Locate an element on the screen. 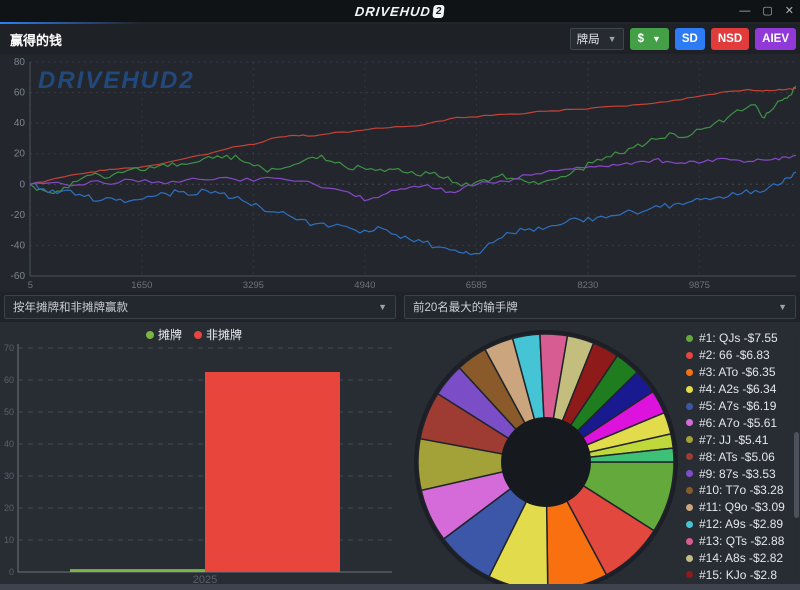 This screenshot has height=590, width=800. legend-label: #11: Q9o -$3.09 is located at coordinates (742, 507).